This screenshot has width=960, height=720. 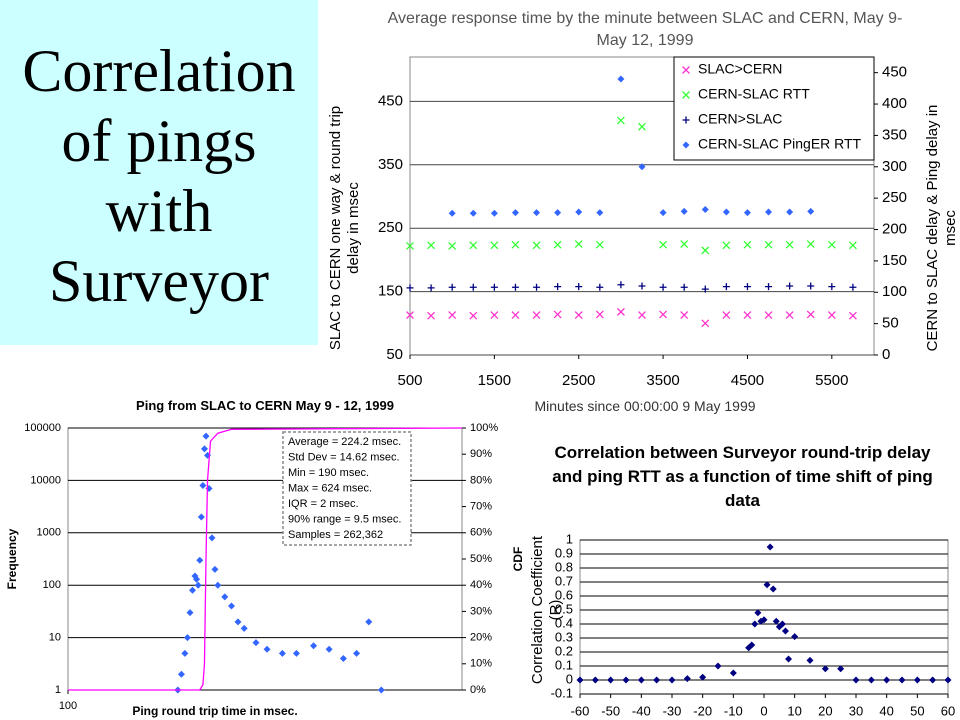 What do you see at coordinates (390, 100) in the screenshot?
I see `y-tick-label: 450` at bounding box center [390, 100].